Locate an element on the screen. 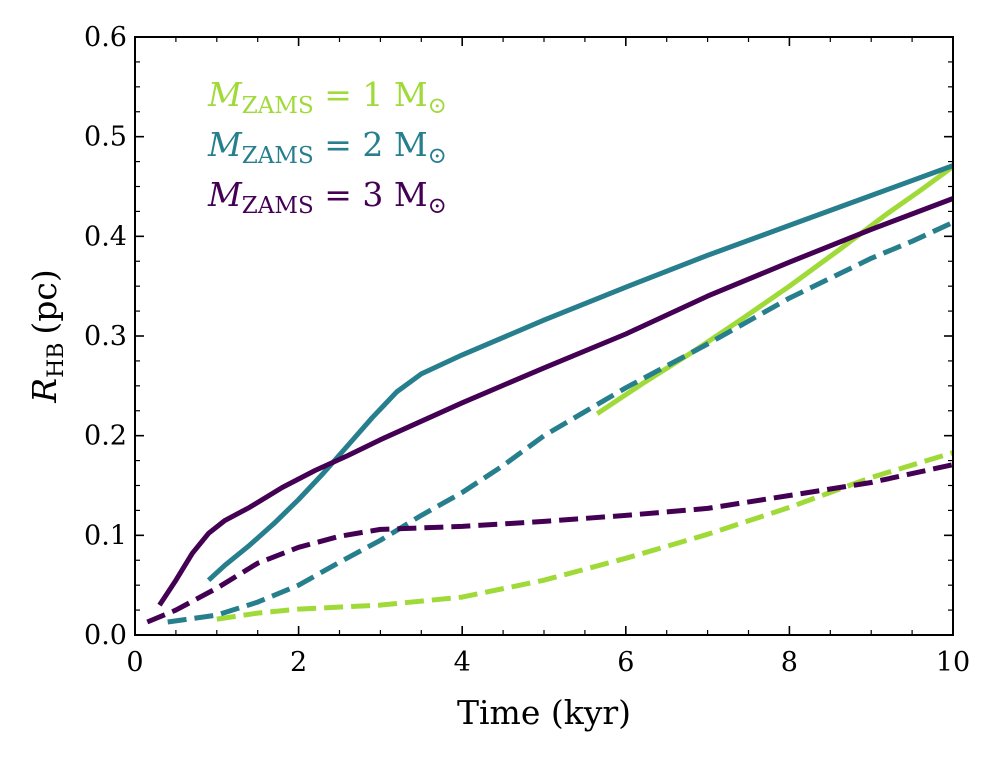  x-tick-label: 8 is located at coordinates (789, 662).